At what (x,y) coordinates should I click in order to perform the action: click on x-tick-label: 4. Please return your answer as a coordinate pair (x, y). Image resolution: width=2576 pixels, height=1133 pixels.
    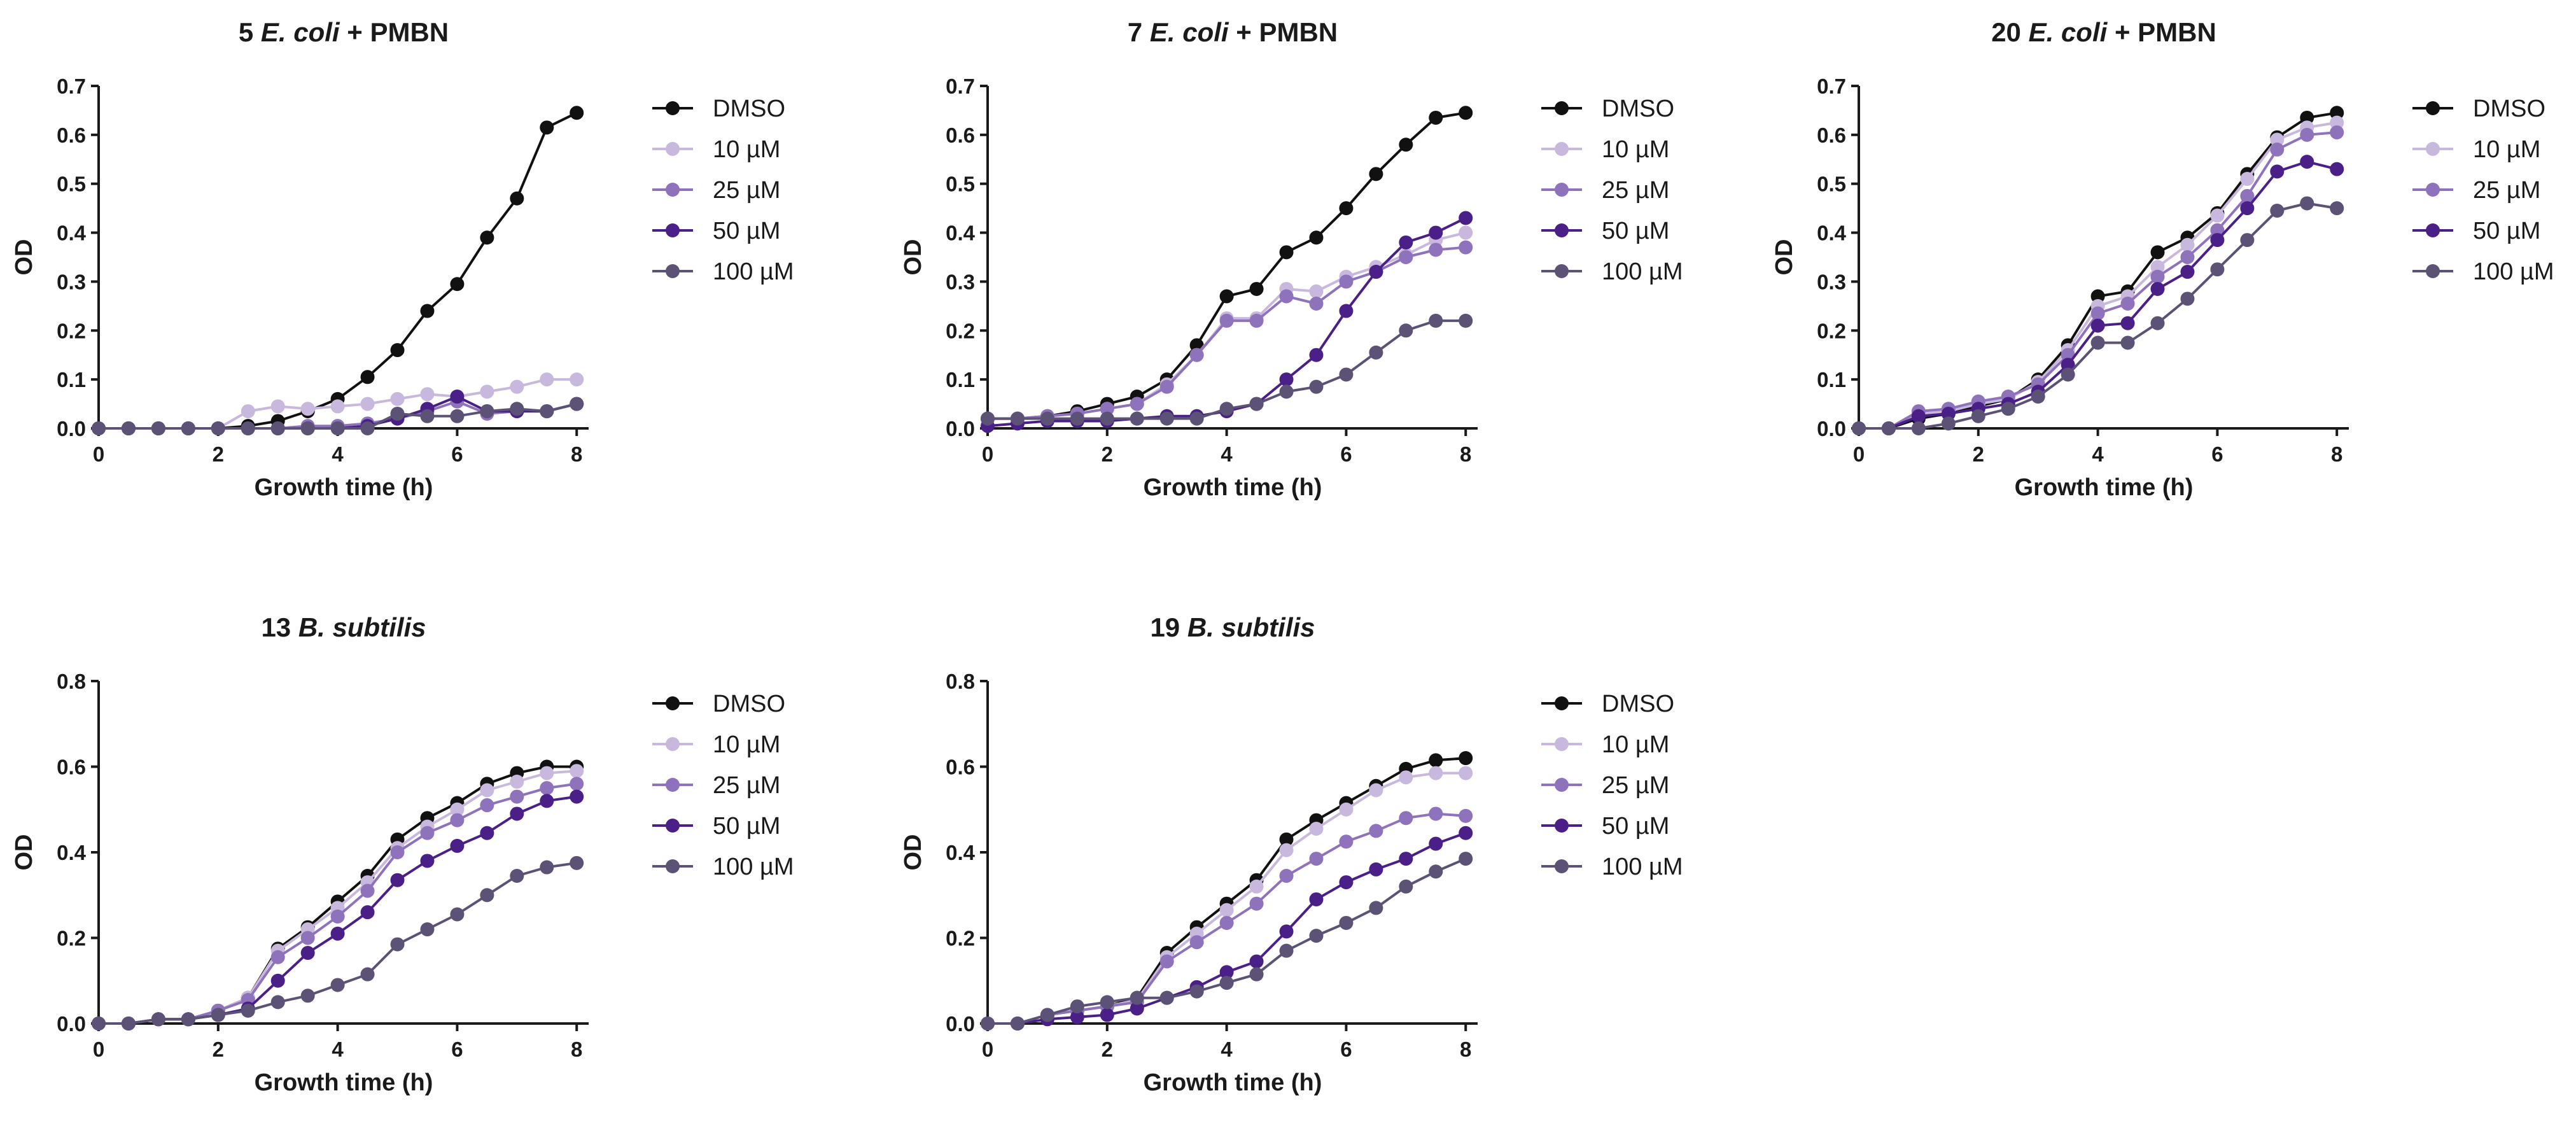
    Looking at the image, I should click on (2098, 454).